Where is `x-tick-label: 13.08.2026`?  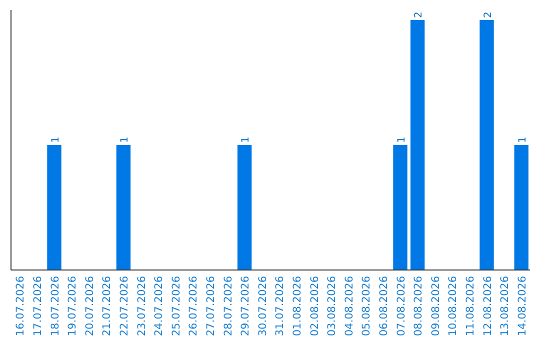
x-tick-label: 13.08.2026 is located at coordinates (505, 306).